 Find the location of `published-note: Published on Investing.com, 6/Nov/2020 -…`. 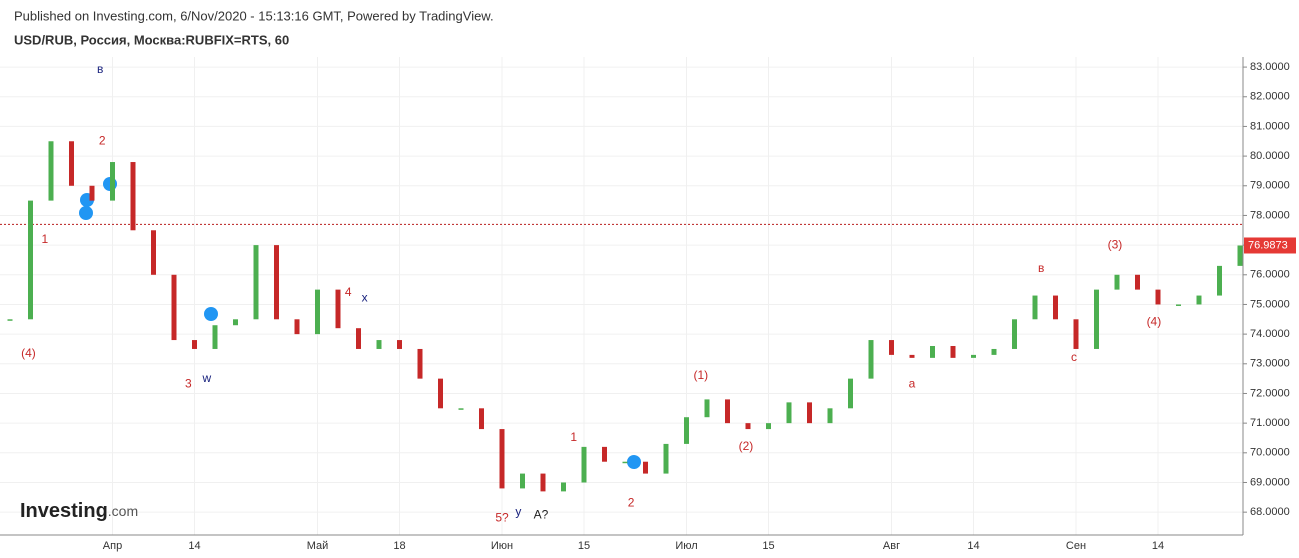

published-note: Published on Investing.com, 6/Nov/2020 -… is located at coordinates (254, 15).